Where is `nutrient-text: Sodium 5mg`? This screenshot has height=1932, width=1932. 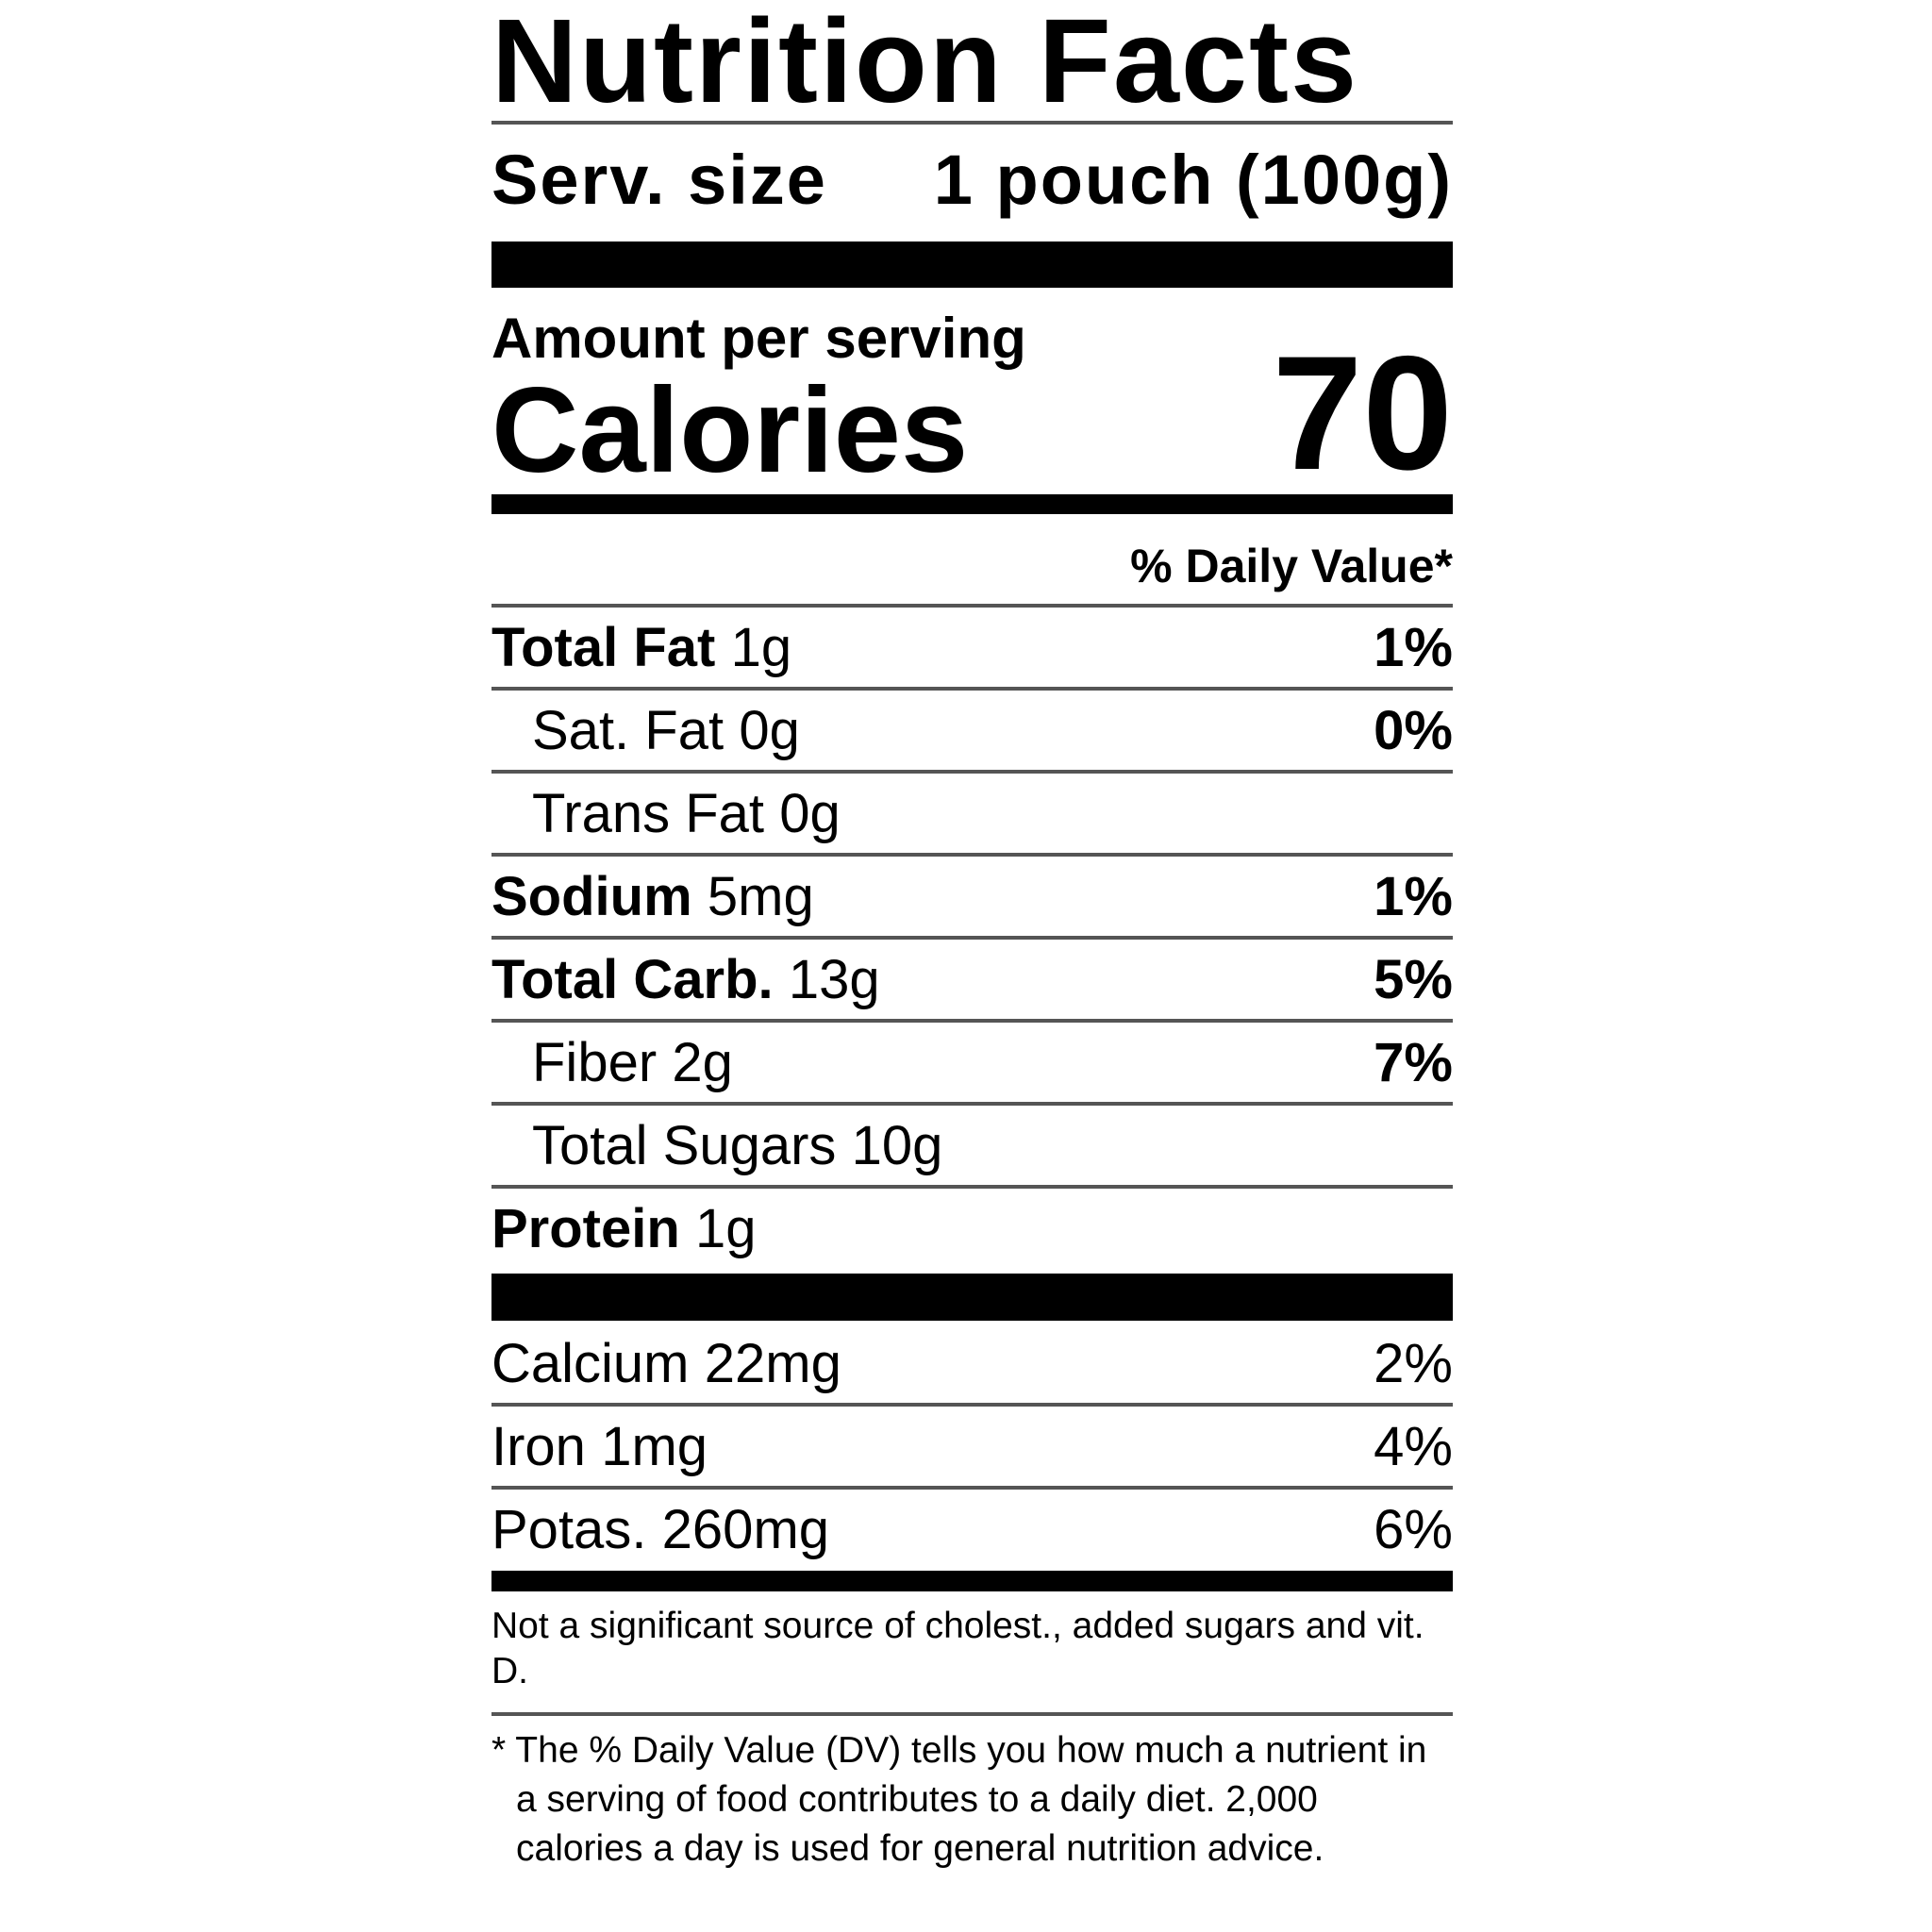
nutrient-text: Sodium 5mg is located at coordinates (653, 897).